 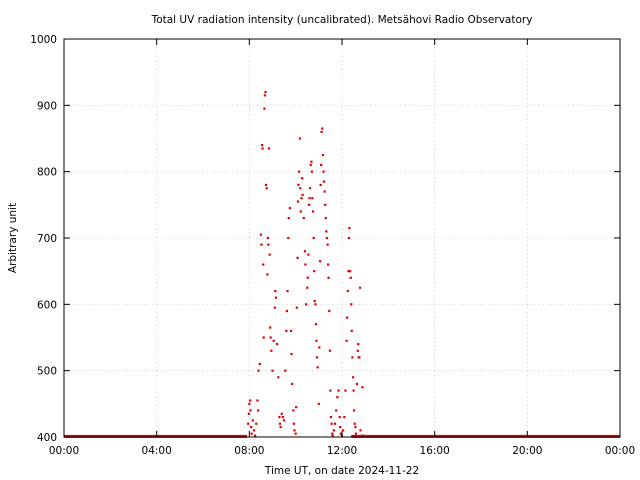 I want to click on x-tick-labels: 00:00 04:00 08:00 12:00 16:00 20:00 00:00, so click(x=342, y=451).